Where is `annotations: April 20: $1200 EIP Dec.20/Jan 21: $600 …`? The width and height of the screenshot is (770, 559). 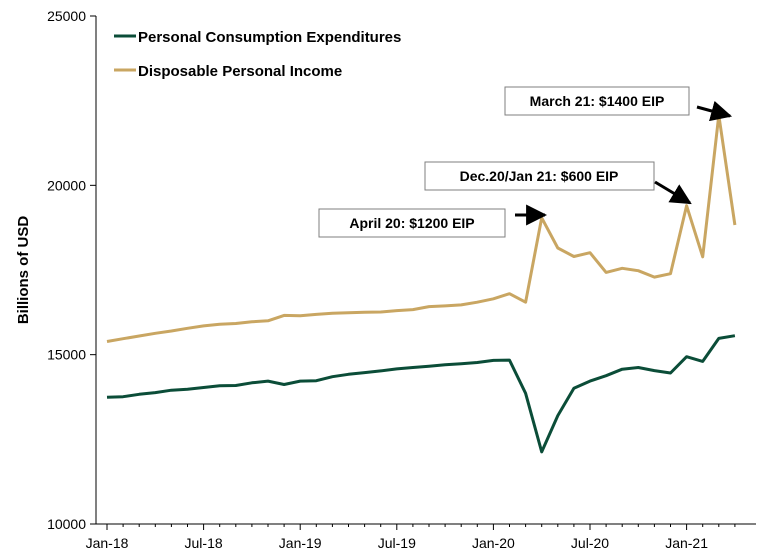 annotations: April 20: $1200 EIP Dec.20/Jan 21: $600 … is located at coordinates (525, 162).